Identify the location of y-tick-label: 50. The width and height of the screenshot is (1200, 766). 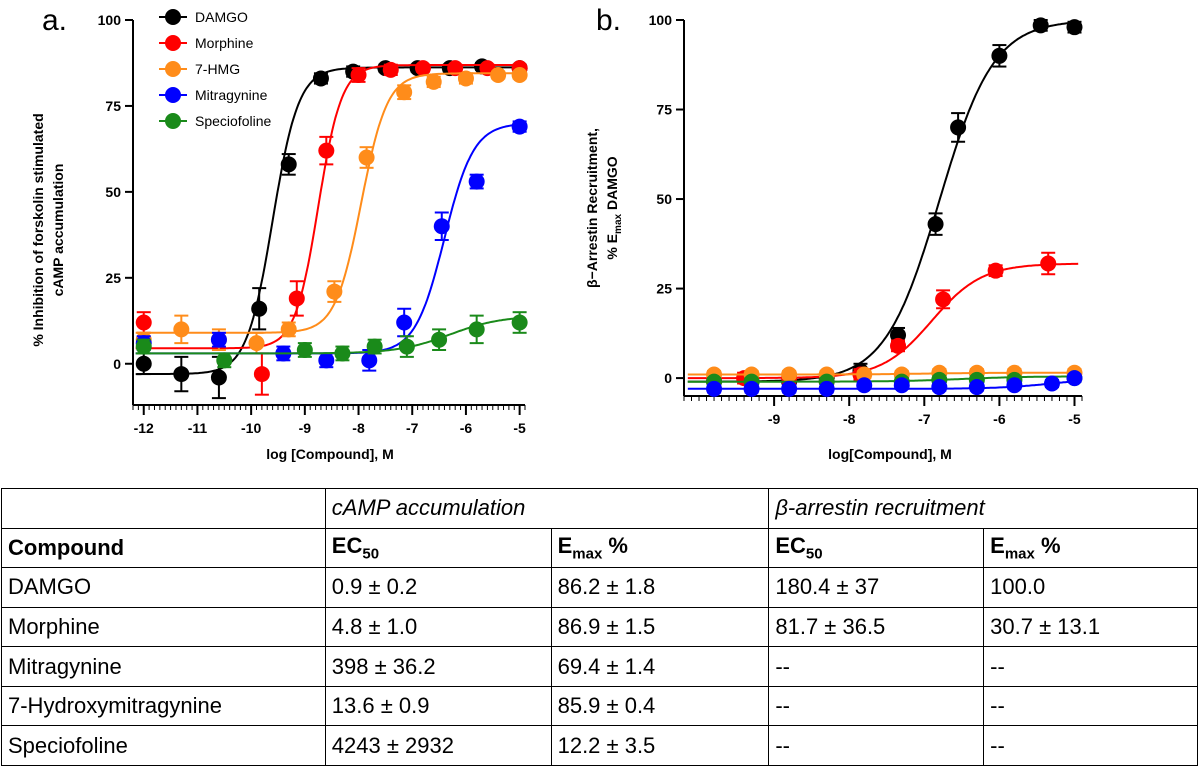
(664, 199).